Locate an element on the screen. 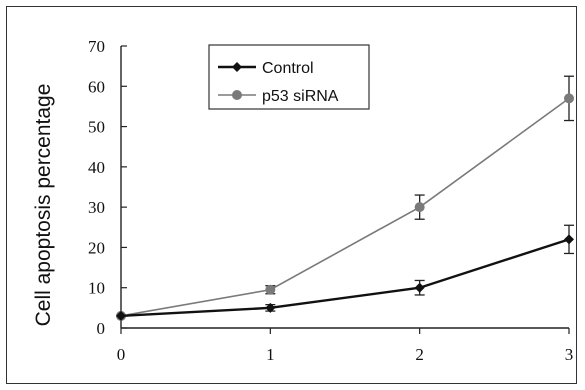 The height and width of the screenshot is (390, 585). x-axis-ticks: 0 1 2 3 is located at coordinates (345, 346).